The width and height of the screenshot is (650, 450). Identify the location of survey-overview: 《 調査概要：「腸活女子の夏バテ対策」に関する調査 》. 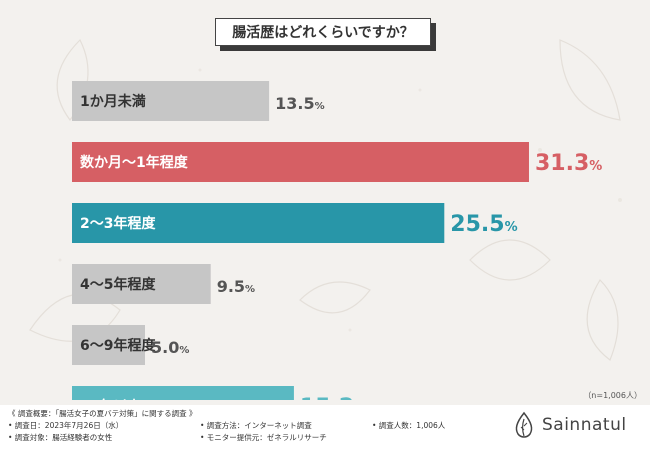
(102, 413).